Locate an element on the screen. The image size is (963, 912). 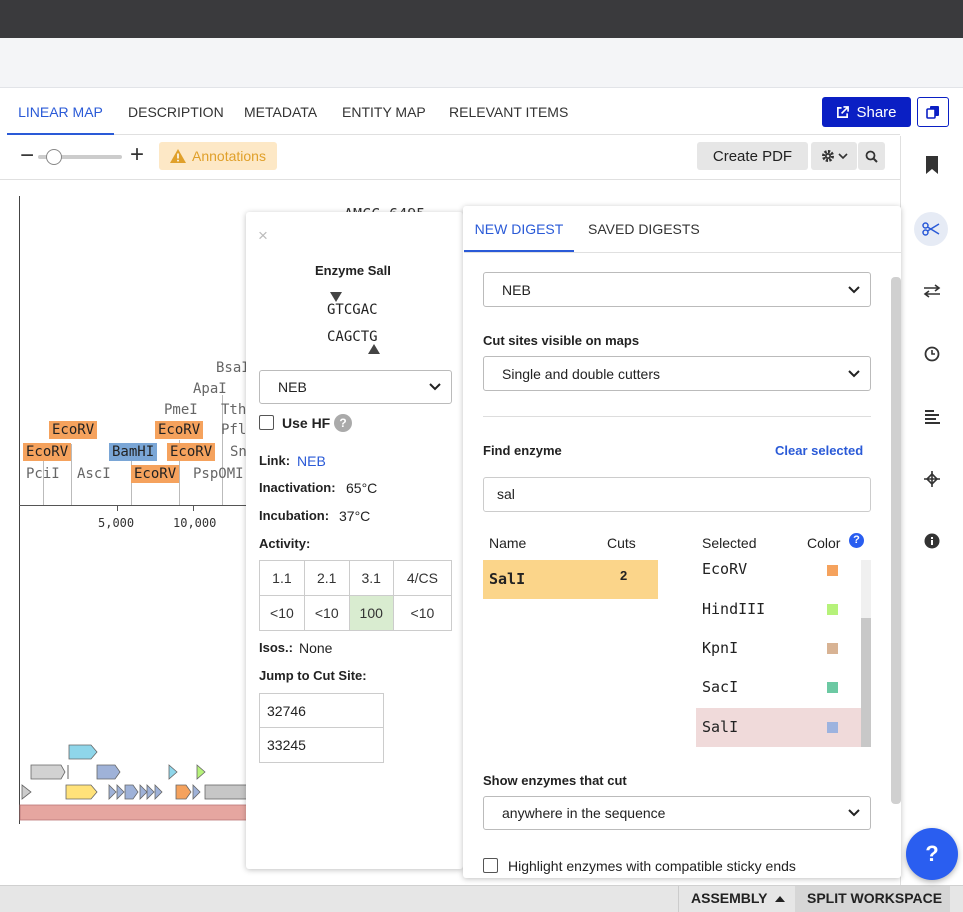
list-scrollbar-thumb is located at coordinates (866, 682).